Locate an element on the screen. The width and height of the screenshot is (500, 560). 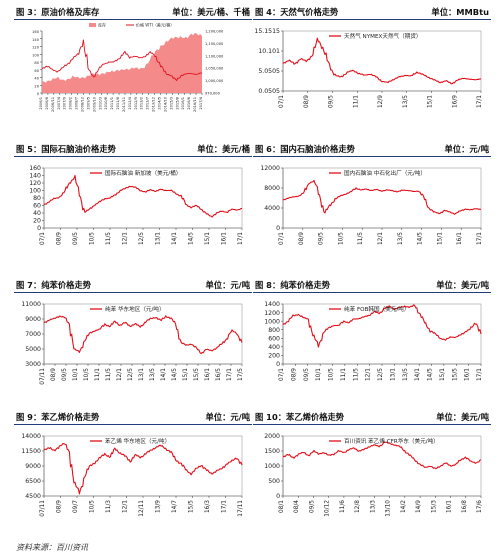
x-tick-label: 17/6 is located at coordinates (480, 506).